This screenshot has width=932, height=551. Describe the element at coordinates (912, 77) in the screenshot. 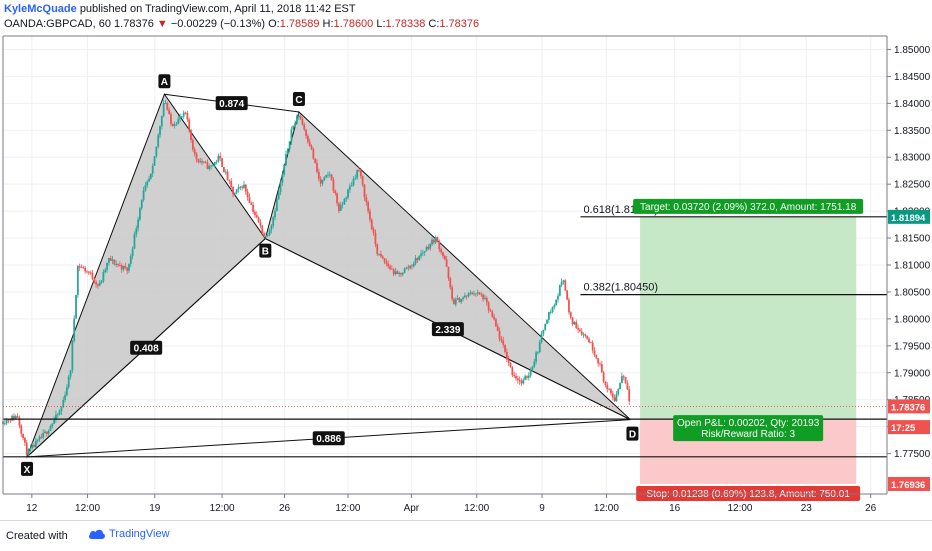

I see `y-tick-label: 1.84500` at that location.